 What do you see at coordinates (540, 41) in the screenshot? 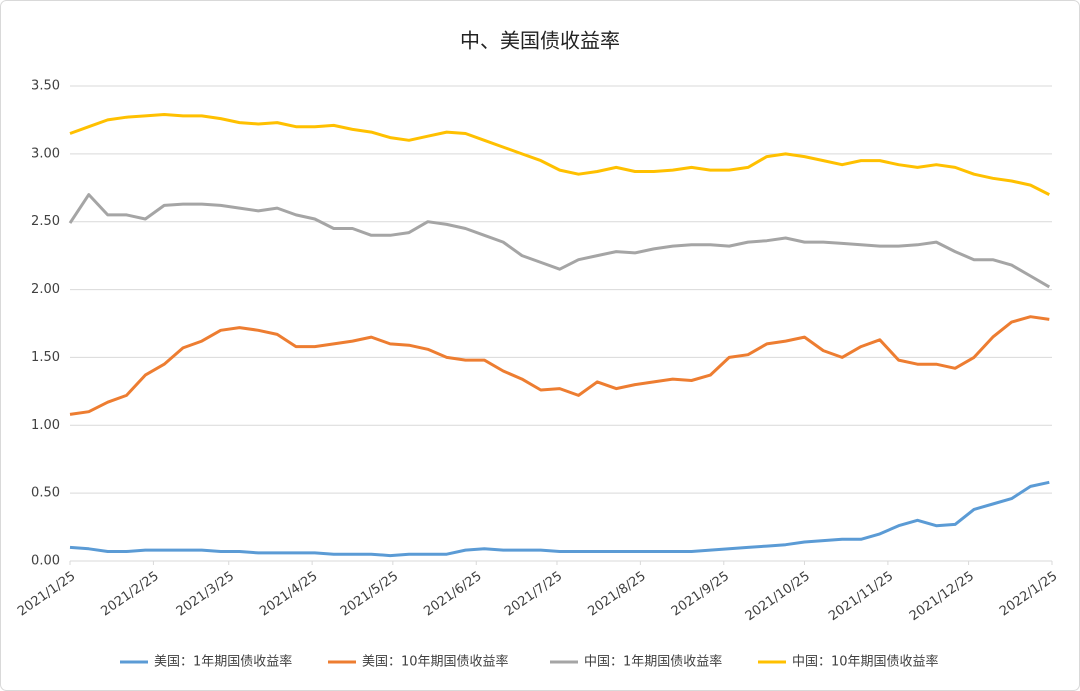
I see `chart-title: 中、美国债收益率` at bounding box center [540, 41].